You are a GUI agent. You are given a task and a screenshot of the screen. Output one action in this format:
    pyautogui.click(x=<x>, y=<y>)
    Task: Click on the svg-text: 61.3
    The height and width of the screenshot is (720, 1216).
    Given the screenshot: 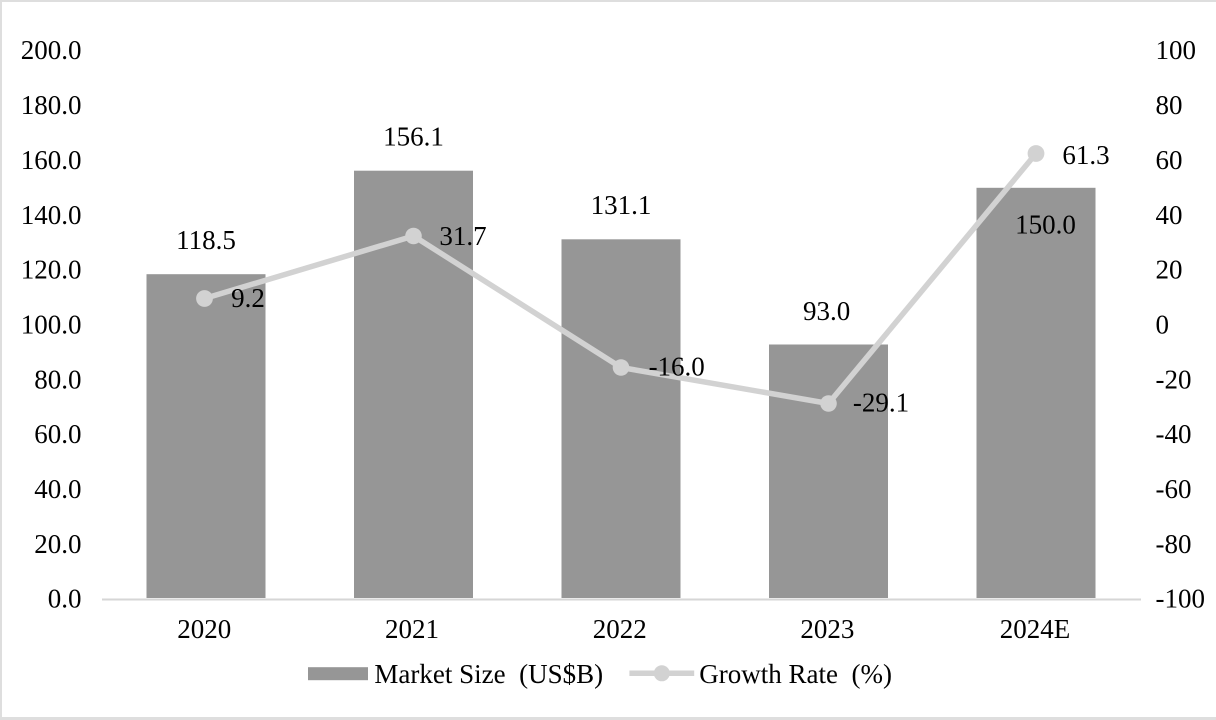 What is the action you would take?
    pyautogui.click(x=1085, y=155)
    